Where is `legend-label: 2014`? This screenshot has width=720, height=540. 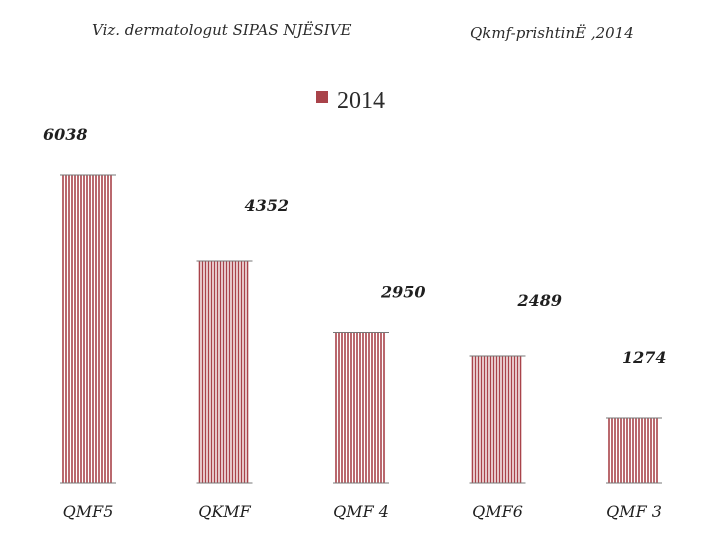
legend-label: 2014 is located at coordinates (361, 101).